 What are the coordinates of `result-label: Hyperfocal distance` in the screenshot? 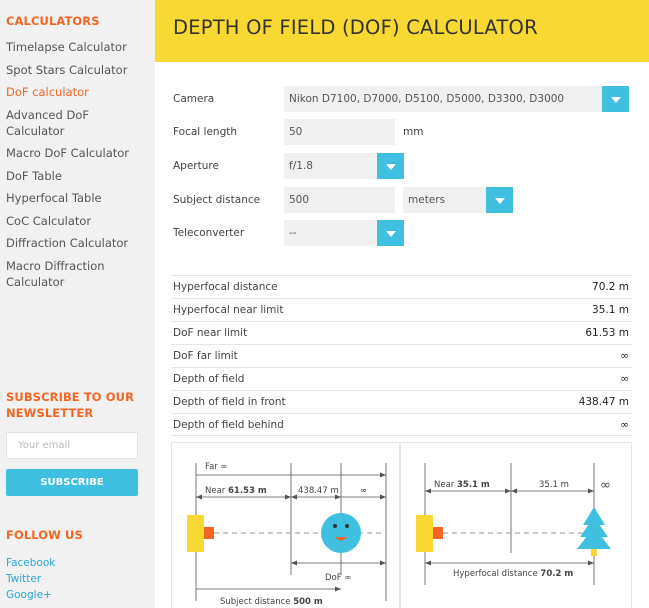 It's located at (225, 287).